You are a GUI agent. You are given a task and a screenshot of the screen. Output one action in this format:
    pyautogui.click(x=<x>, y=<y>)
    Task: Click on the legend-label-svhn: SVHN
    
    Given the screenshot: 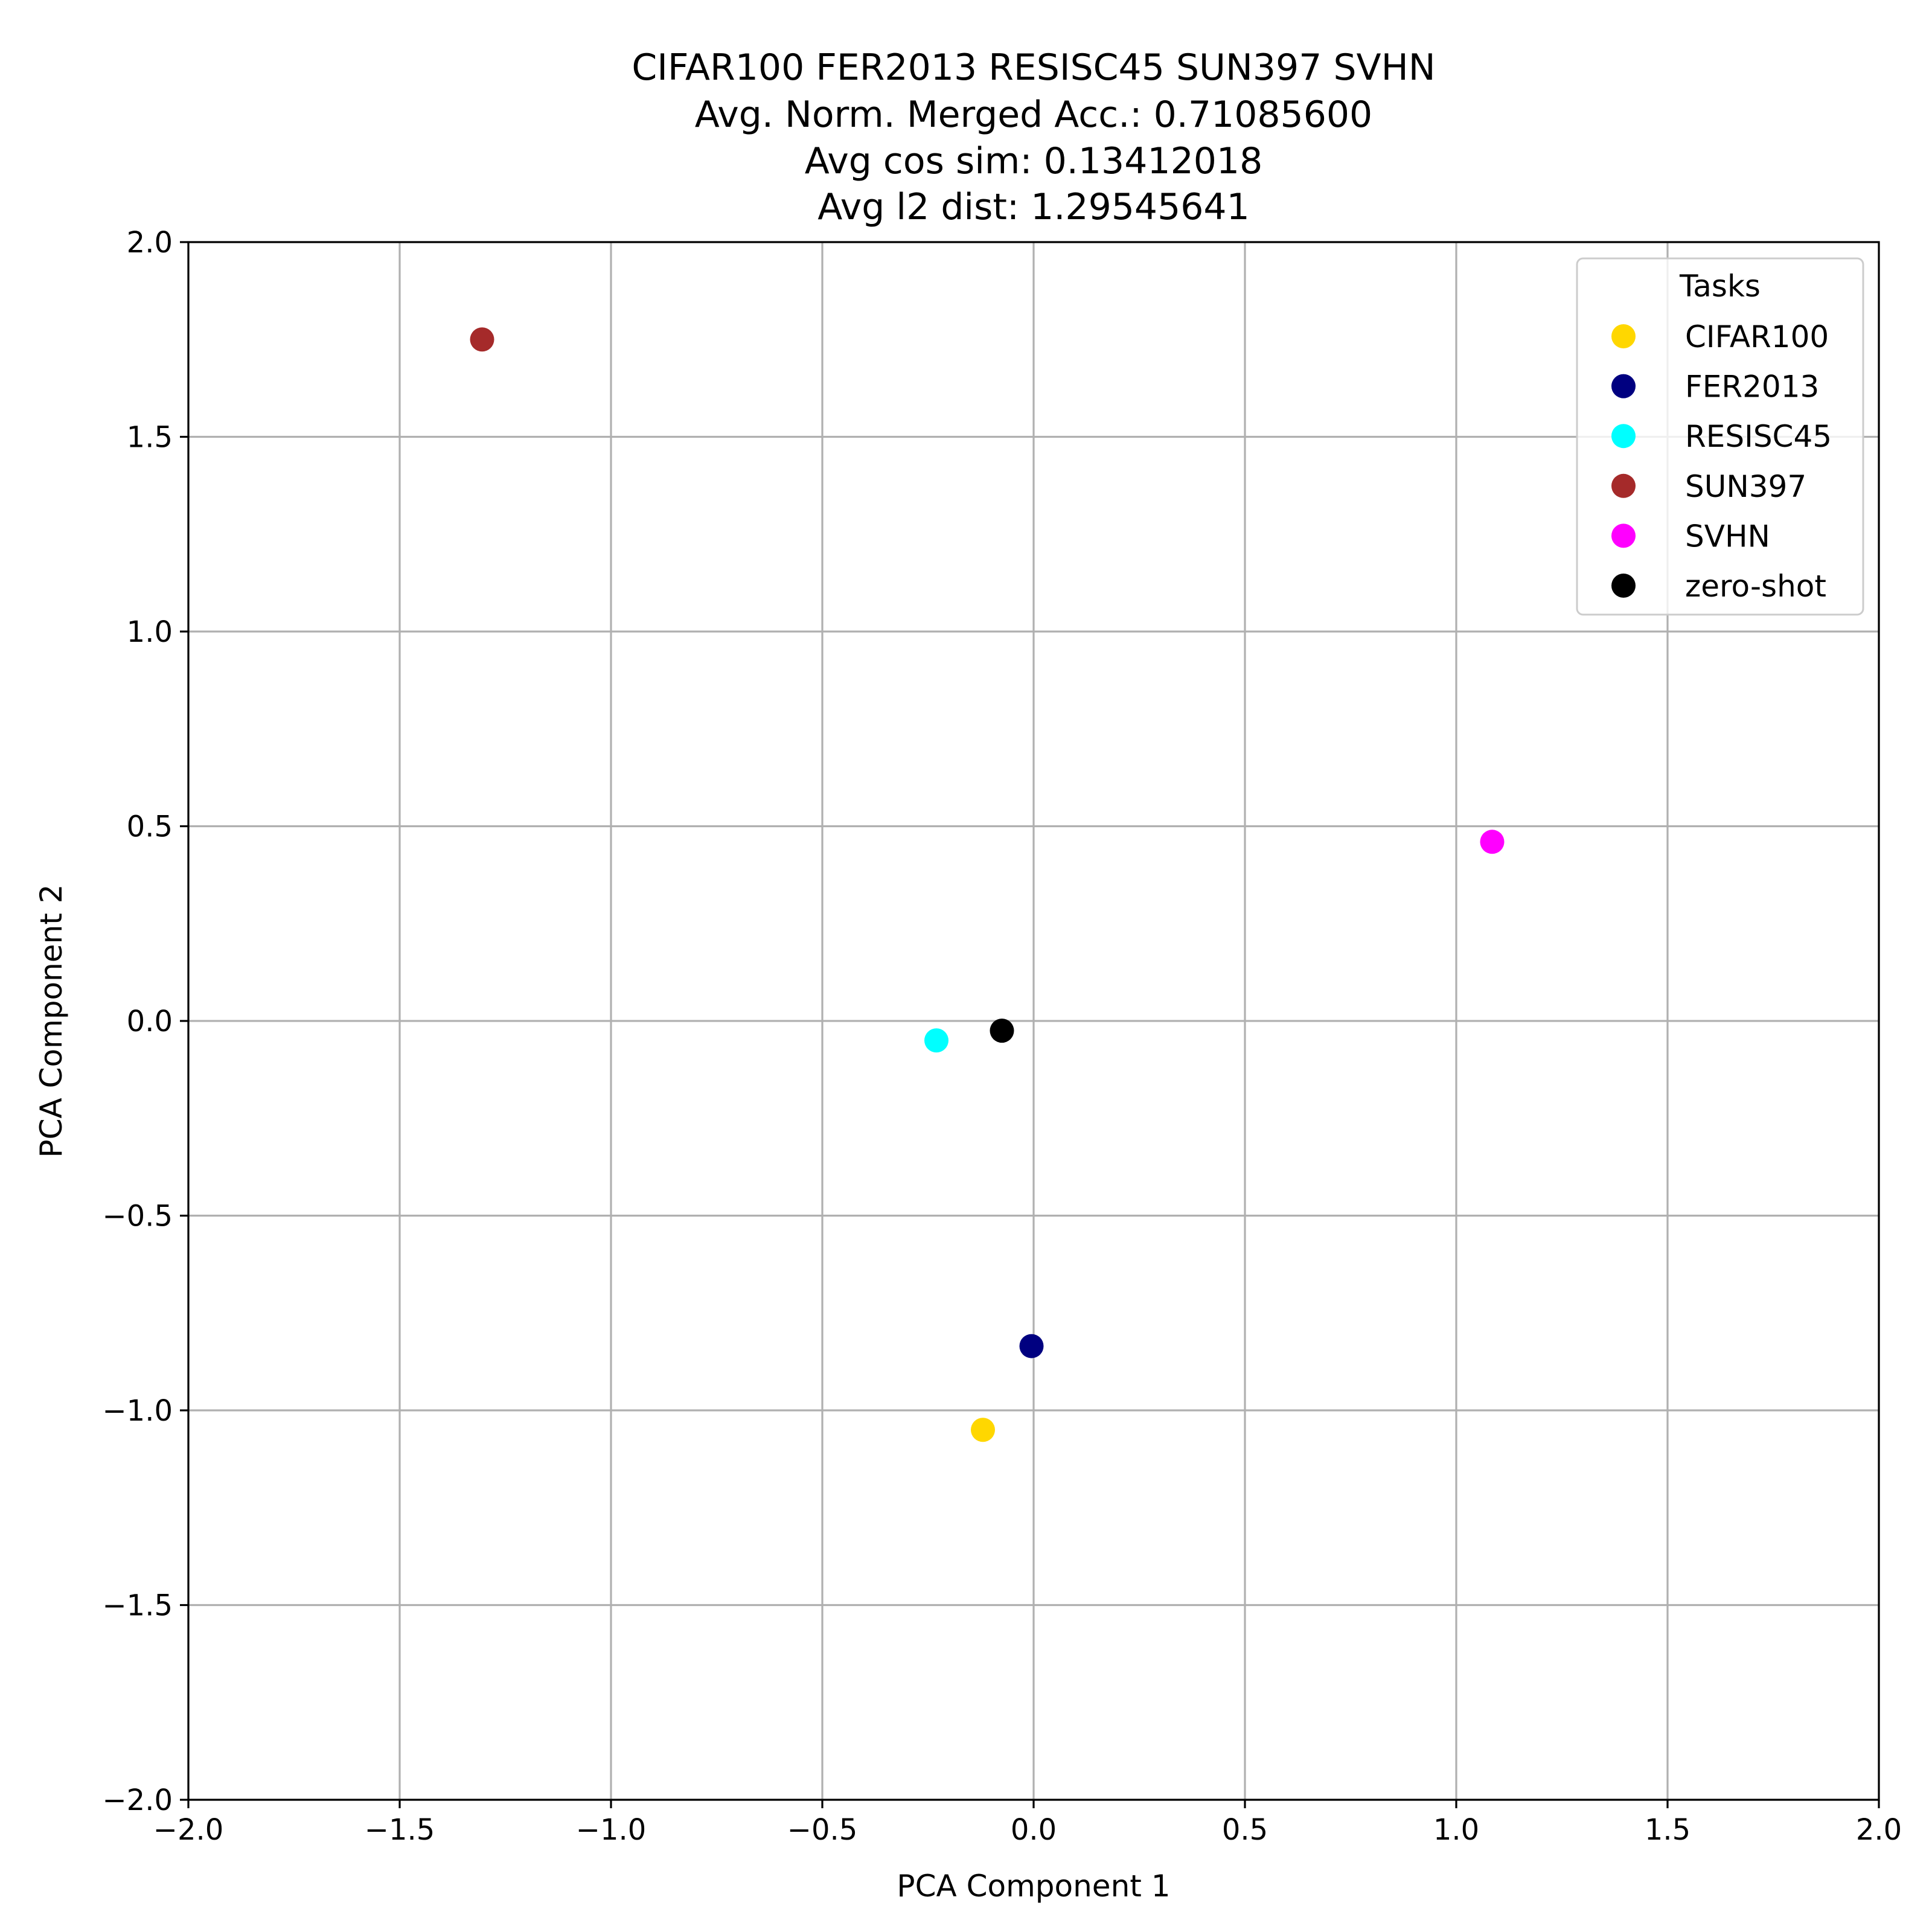 What is the action you would take?
    pyautogui.click(x=1727, y=536)
    